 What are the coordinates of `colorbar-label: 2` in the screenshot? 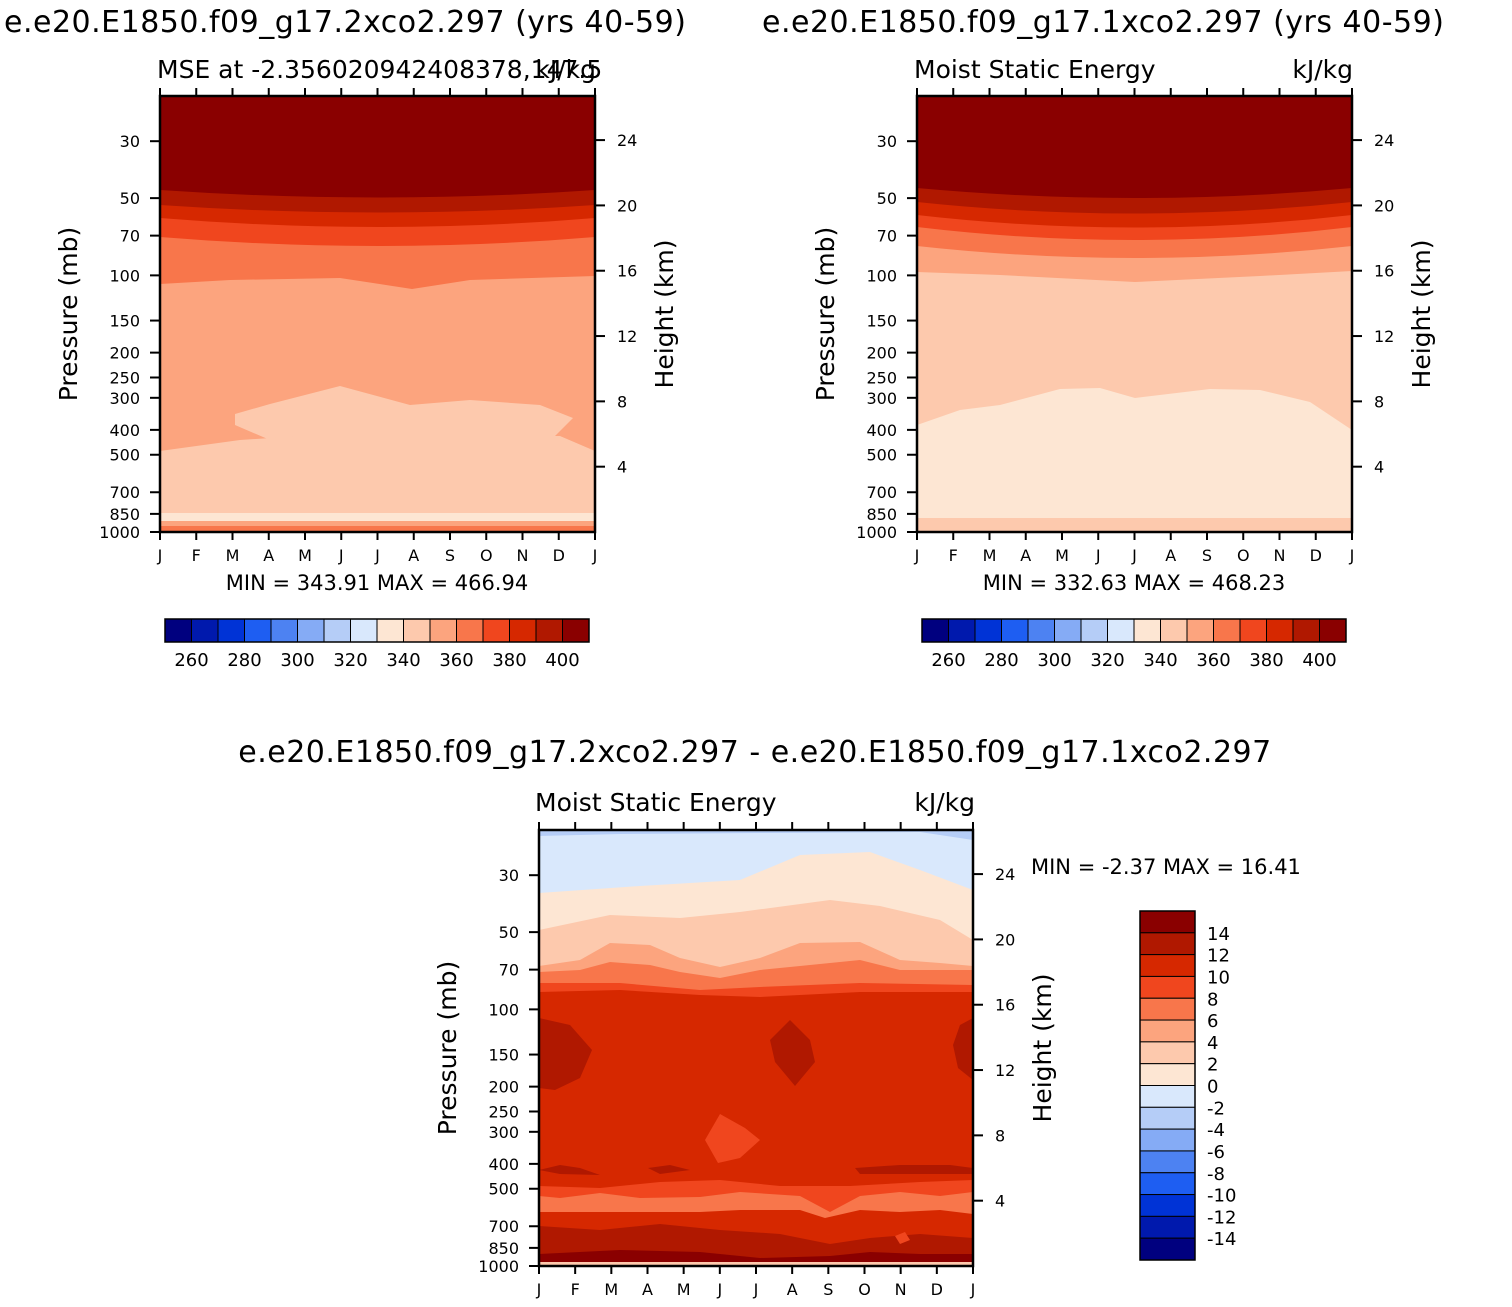 It's located at (1212, 1065).